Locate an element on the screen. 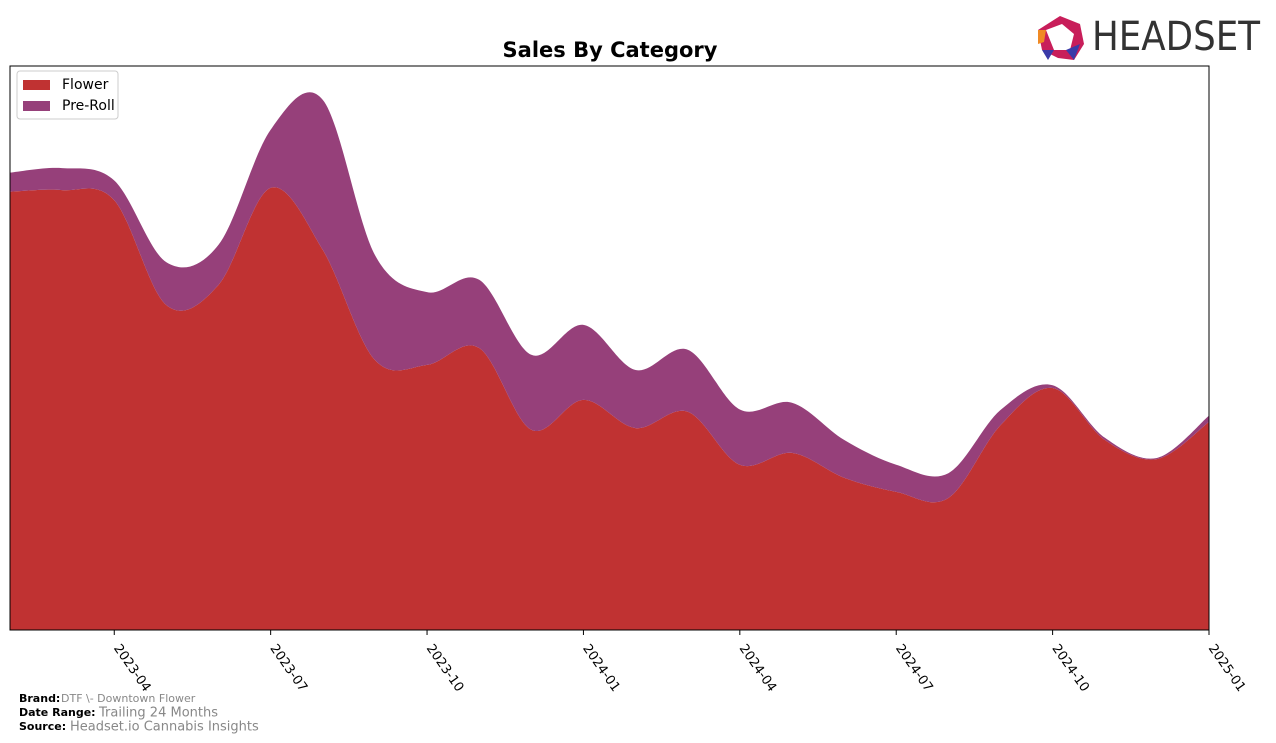 The image size is (1276, 743). logo: HEADSET is located at coordinates (1149, 37).